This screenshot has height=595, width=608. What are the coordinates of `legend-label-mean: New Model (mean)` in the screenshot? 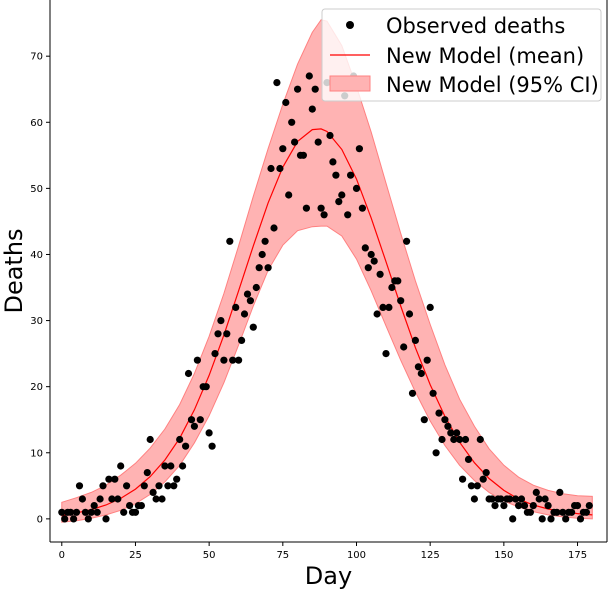 It's located at (485, 56).